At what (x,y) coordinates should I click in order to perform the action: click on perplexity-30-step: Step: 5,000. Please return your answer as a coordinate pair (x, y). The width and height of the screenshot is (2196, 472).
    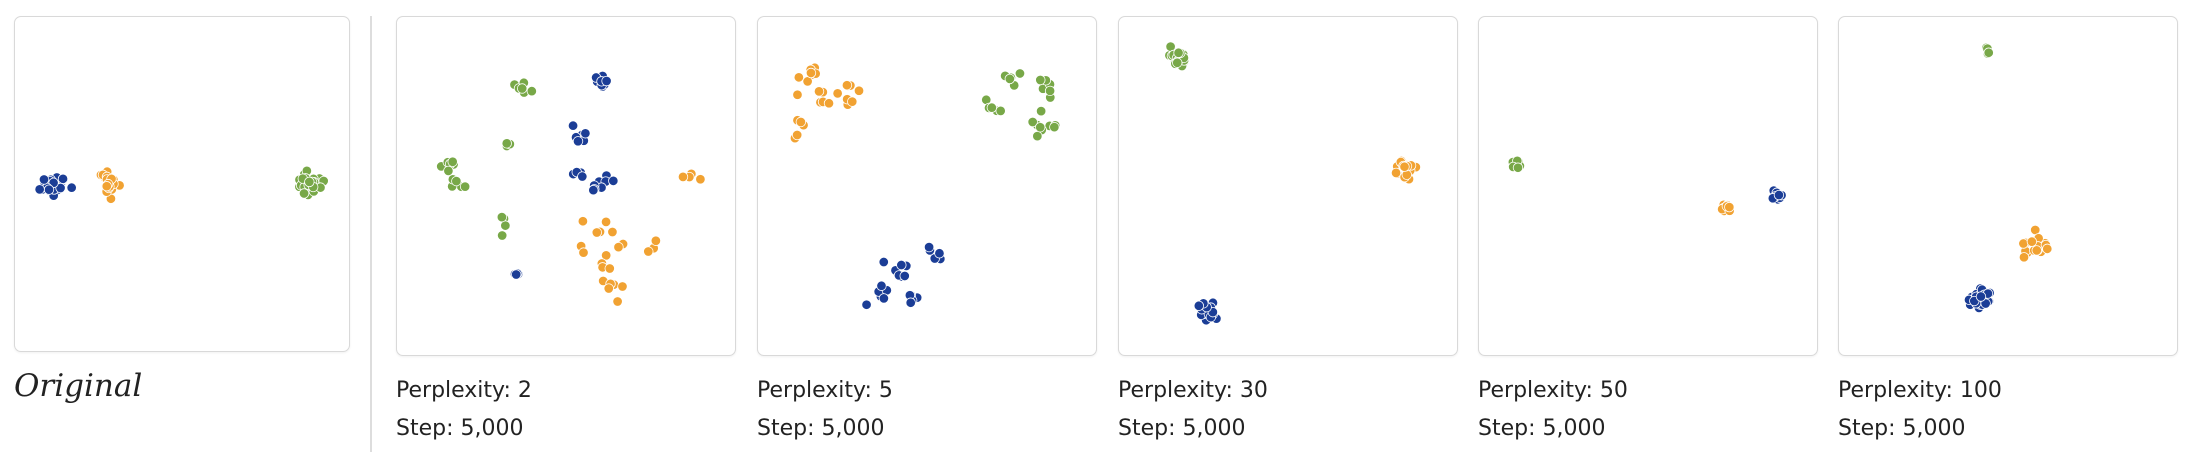
    Looking at the image, I should click on (1182, 428).